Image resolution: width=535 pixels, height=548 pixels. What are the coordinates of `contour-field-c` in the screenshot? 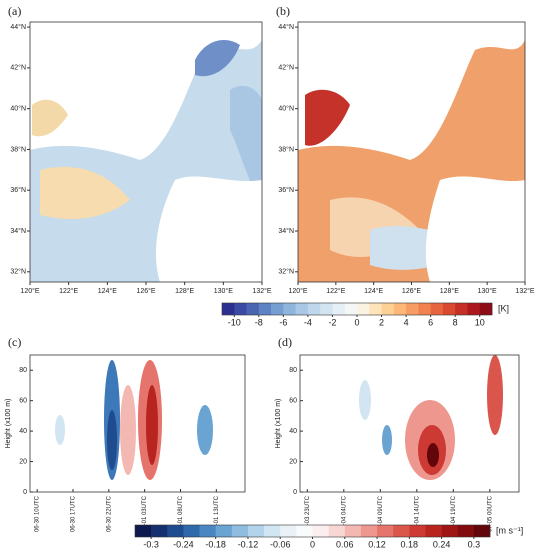 It's located at (134, 420).